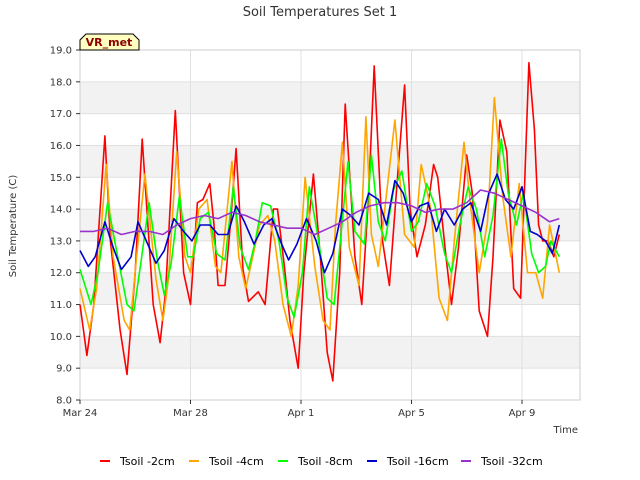 The image size is (640, 480). I want to click on y-tick-label-9: 17.0, so click(61, 114).